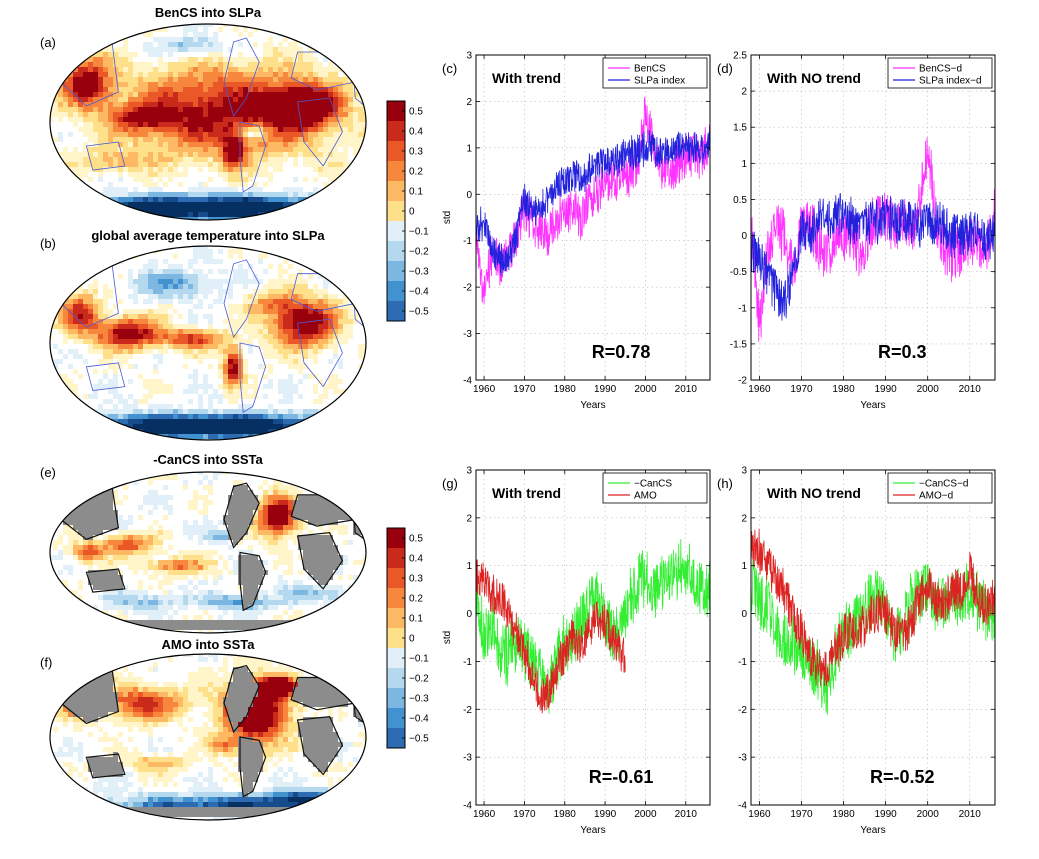 Image resolution: width=1039 pixels, height=859 pixels. What do you see at coordinates (873, 256) in the screenshot?
I see `chart-d-series-1-line` at bounding box center [873, 256].